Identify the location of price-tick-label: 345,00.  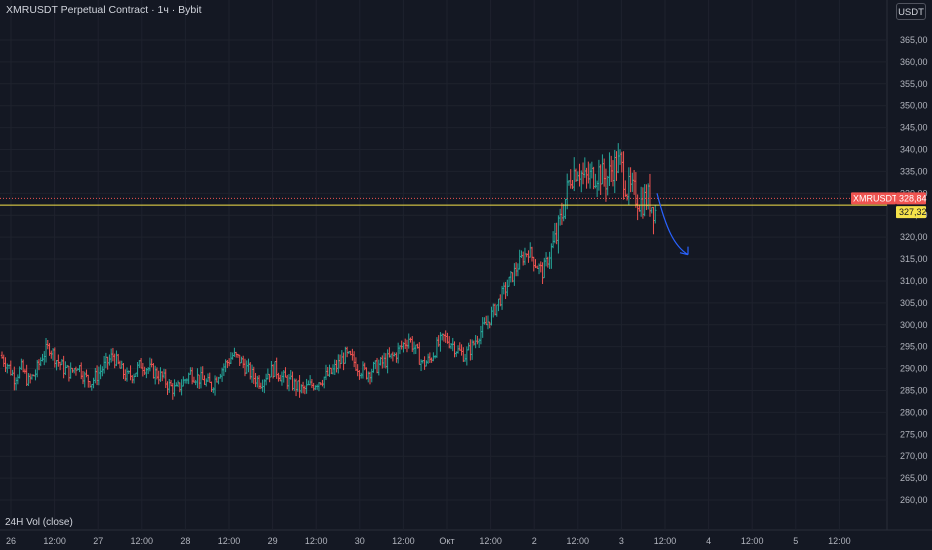
(914, 128).